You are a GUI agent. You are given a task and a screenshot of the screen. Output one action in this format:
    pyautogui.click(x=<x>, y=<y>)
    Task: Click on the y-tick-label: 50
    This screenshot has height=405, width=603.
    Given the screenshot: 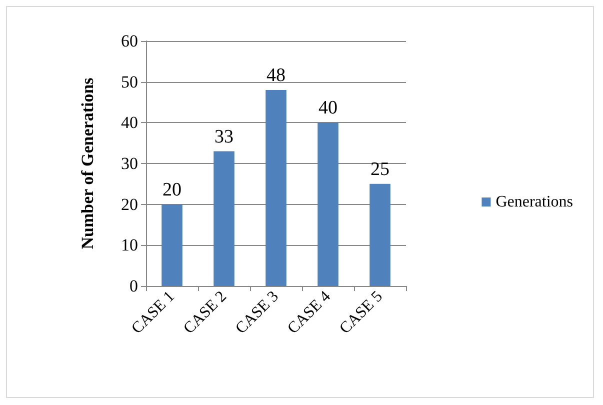 What is the action you would take?
    pyautogui.click(x=129, y=82)
    